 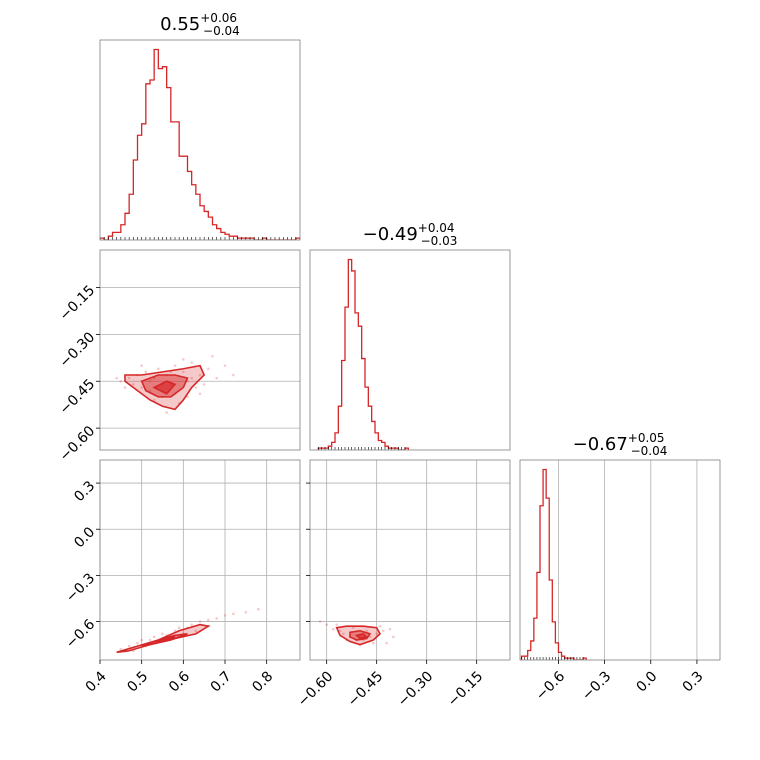 I want to click on y-tick-label: 0.0, so click(x=84, y=537).